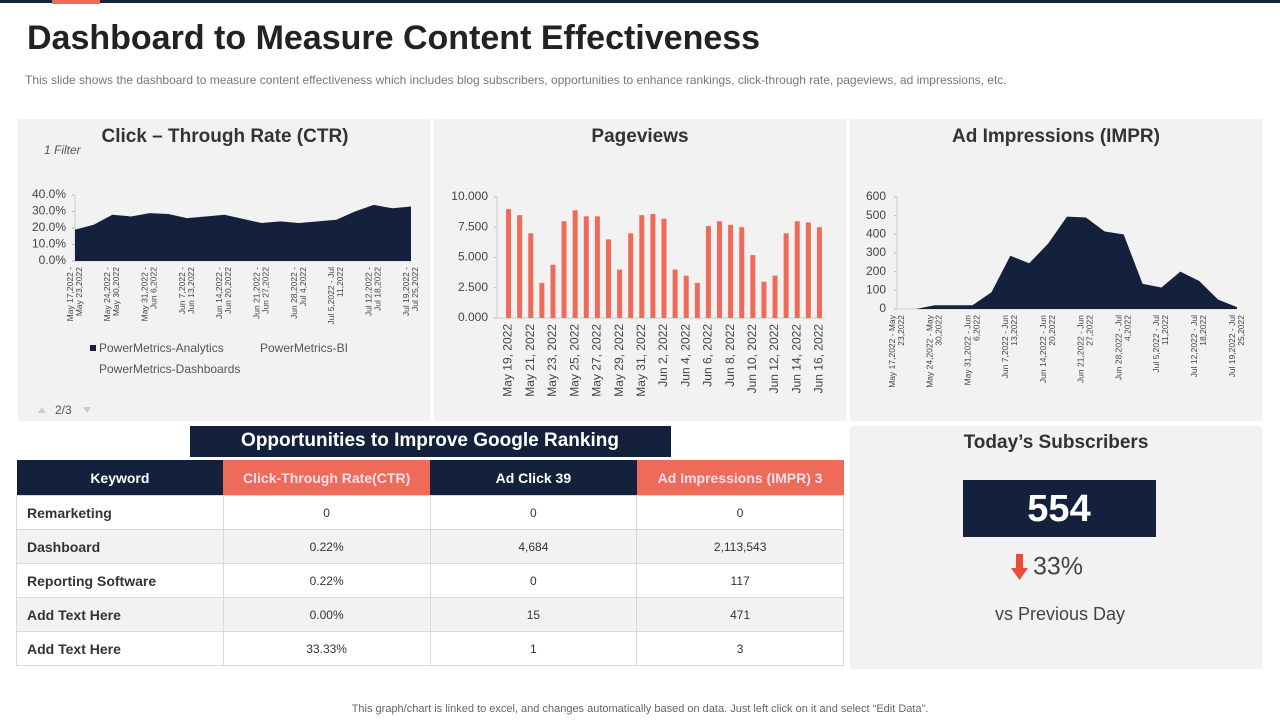  Describe the element at coordinates (256, 293) in the screenshot. I see `x-tick-label: Jun 21,2022 -` at that location.